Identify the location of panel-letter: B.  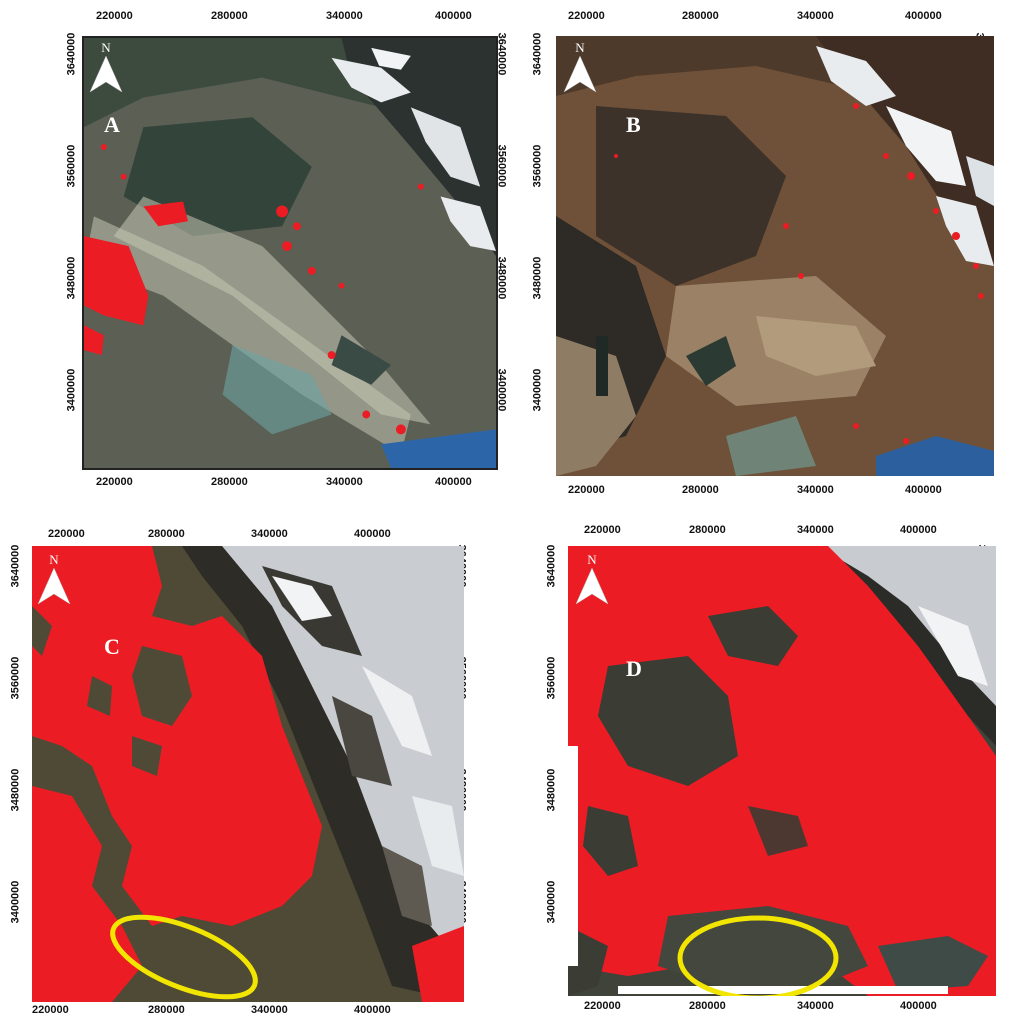
(633, 124).